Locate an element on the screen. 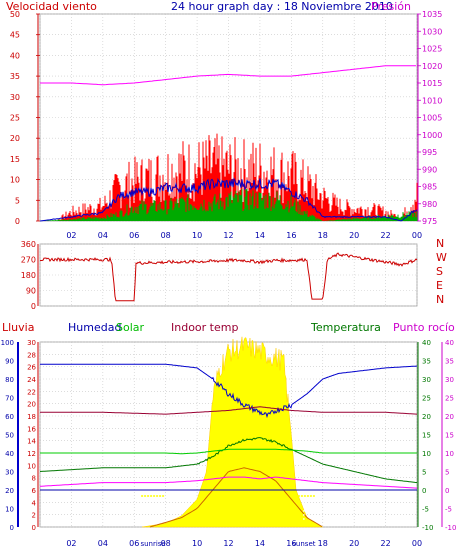 Image resolution: width=463 pixels, height=555 pixels. pressure-tick-label: 1015 is located at coordinates (432, 83).